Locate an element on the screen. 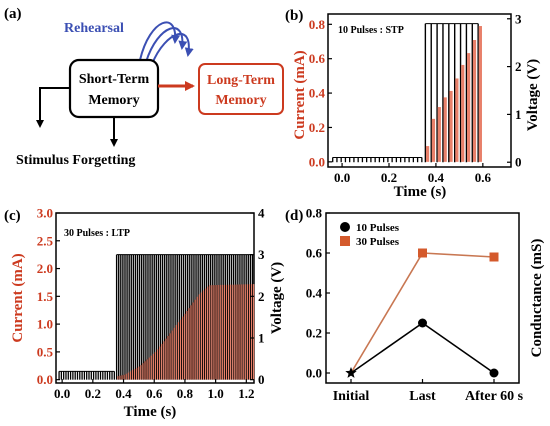  plot-d-frame is located at coordinates (422, 298).